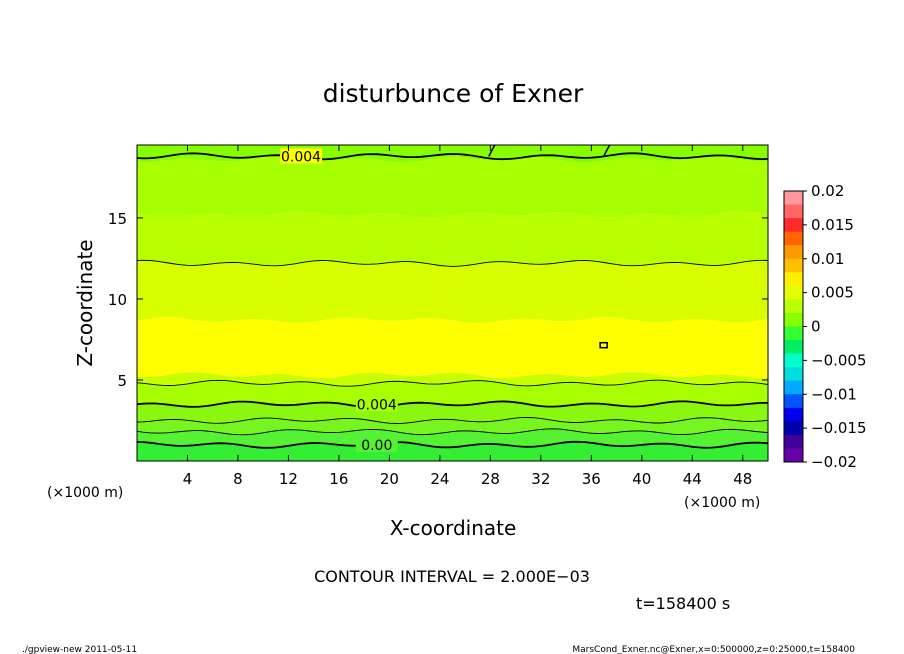 The image size is (904, 654). Describe the element at coordinates (389, 479) in the screenshot. I see `x-tick-label: 20` at that location.